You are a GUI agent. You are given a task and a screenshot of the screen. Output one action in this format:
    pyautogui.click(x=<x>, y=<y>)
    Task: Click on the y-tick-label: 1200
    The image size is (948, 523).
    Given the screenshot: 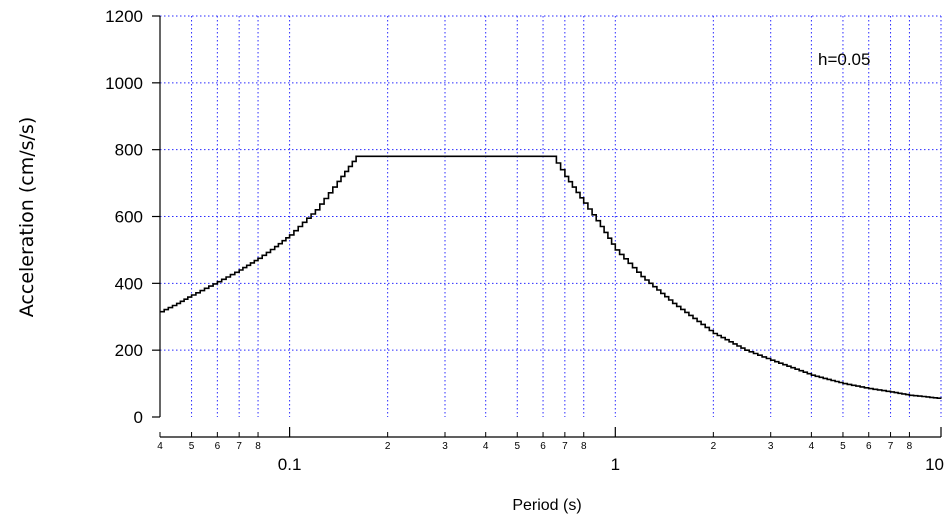 What is the action you would take?
    pyautogui.click(x=124, y=16)
    